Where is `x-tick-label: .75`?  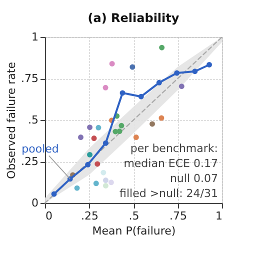 x-tick-label: .75 is located at coordinates (178, 216).